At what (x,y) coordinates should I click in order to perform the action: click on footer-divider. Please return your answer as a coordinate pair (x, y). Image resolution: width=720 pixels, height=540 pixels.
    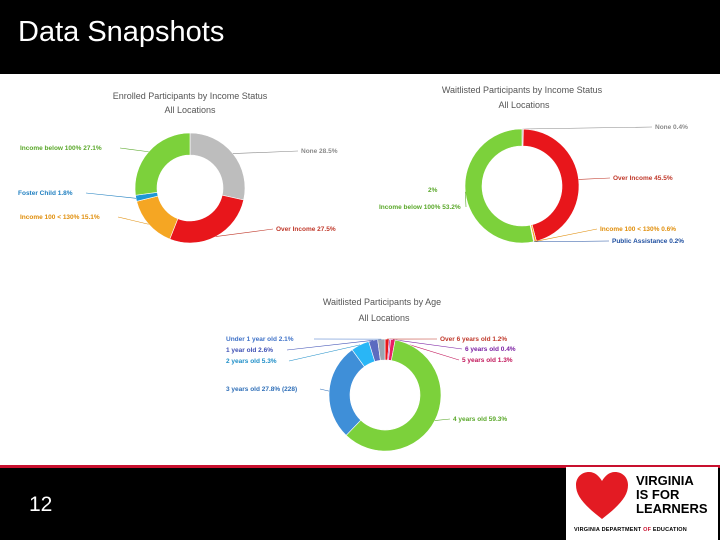
    Looking at the image, I should click on (360, 466).